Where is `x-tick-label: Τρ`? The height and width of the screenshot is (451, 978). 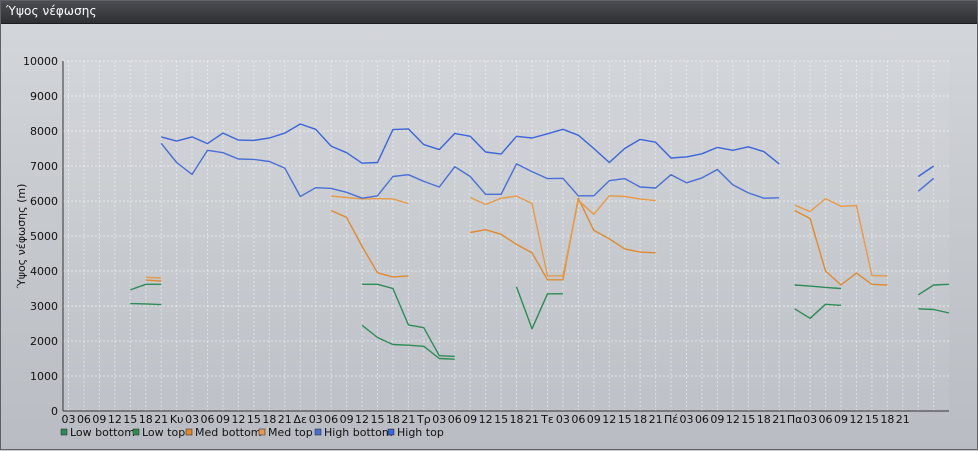
x-tick-label: Τρ is located at coordinates (423, 419).